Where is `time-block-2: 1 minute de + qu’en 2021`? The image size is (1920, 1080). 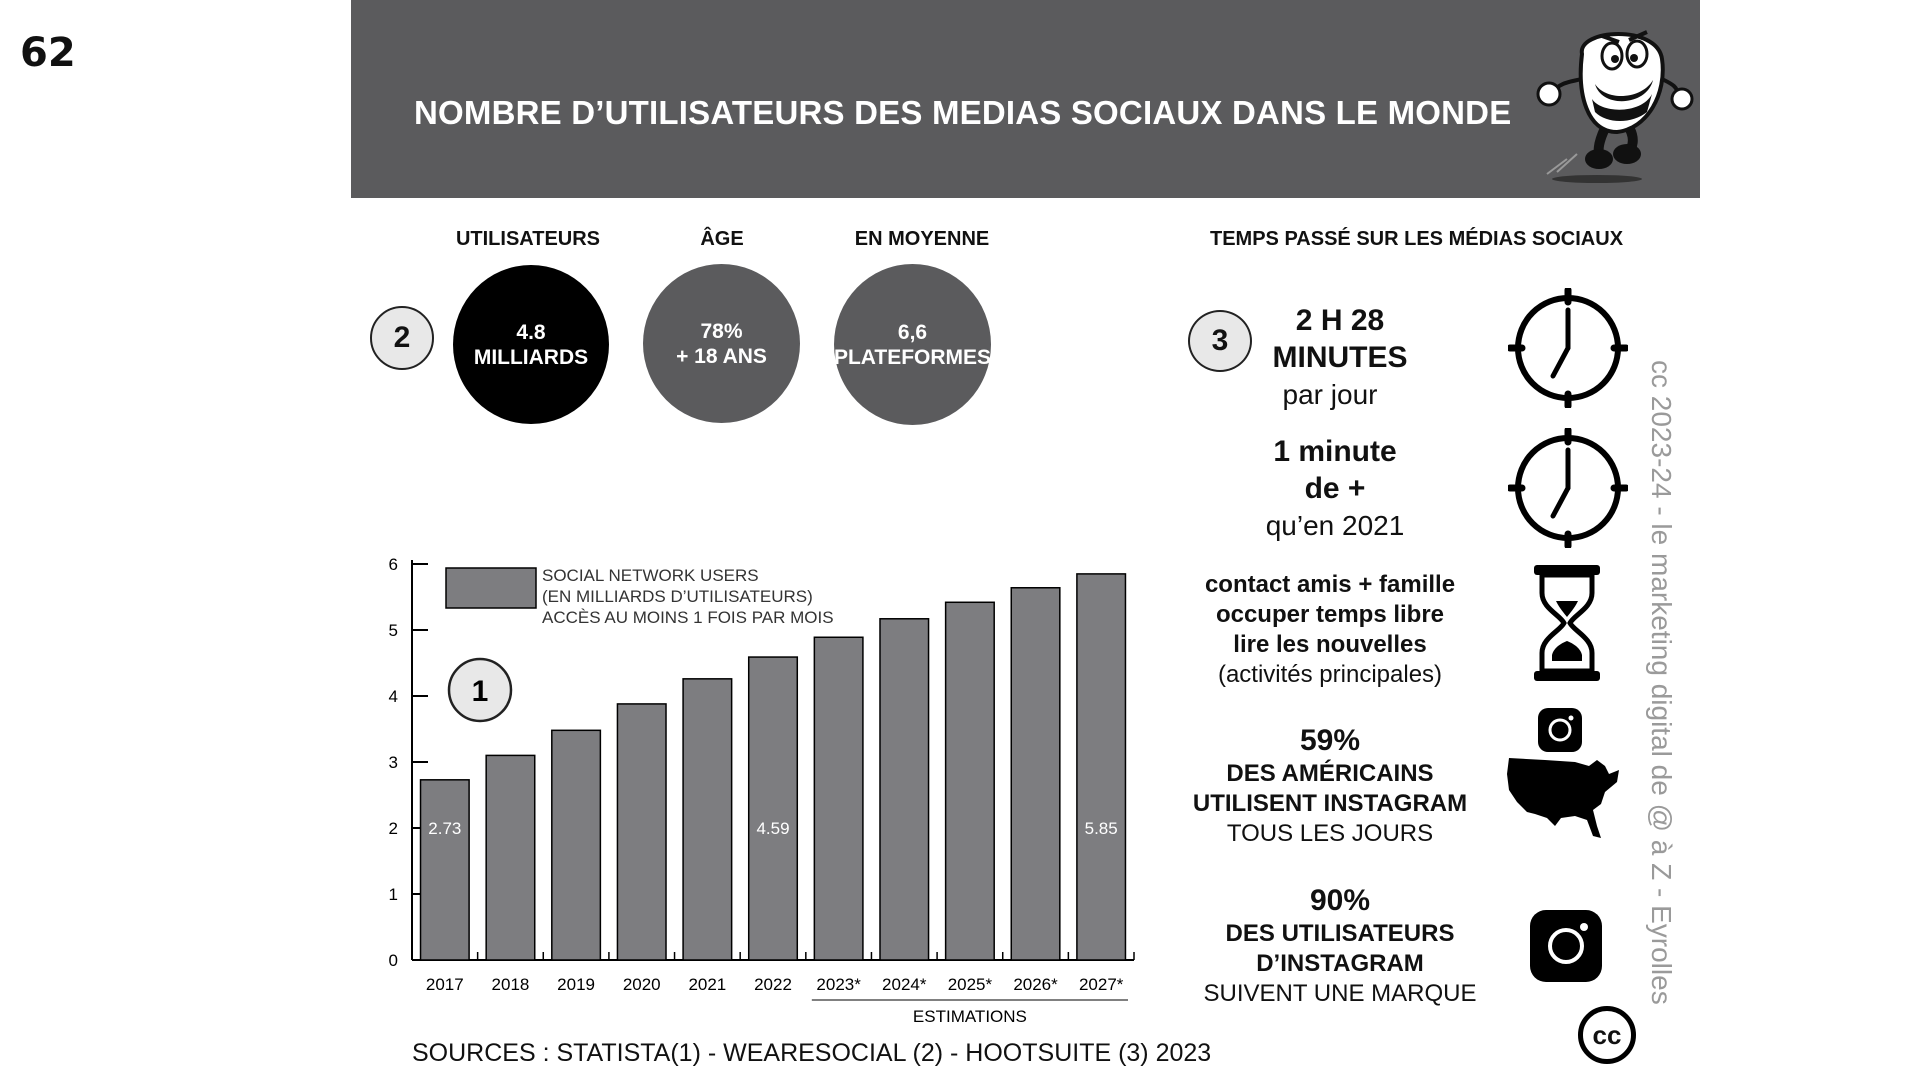 time-block-2: 1 minute de + qu’en 2021 is located at coordinates (1335, 488).